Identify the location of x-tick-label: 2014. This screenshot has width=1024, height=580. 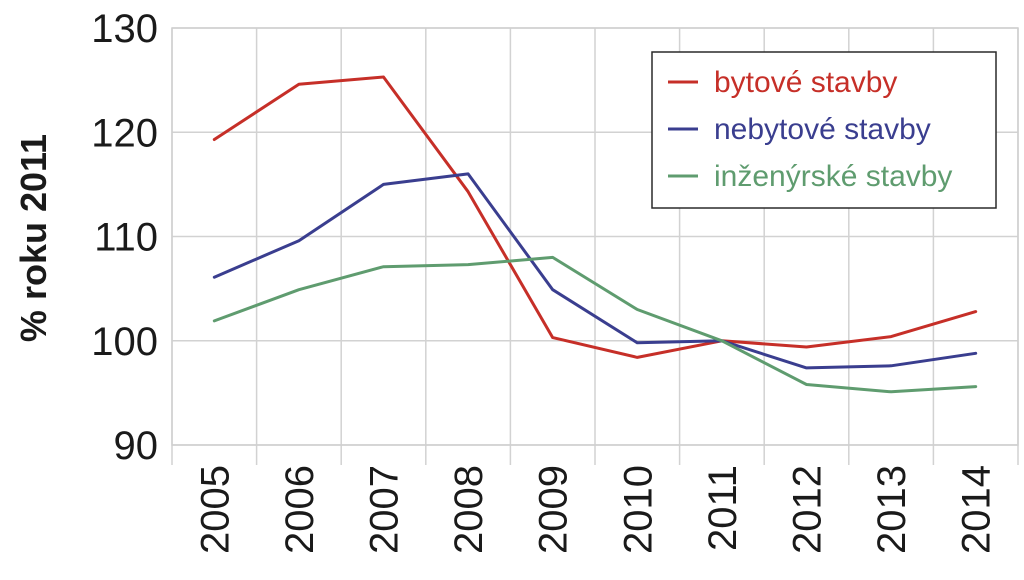
(977, 509).